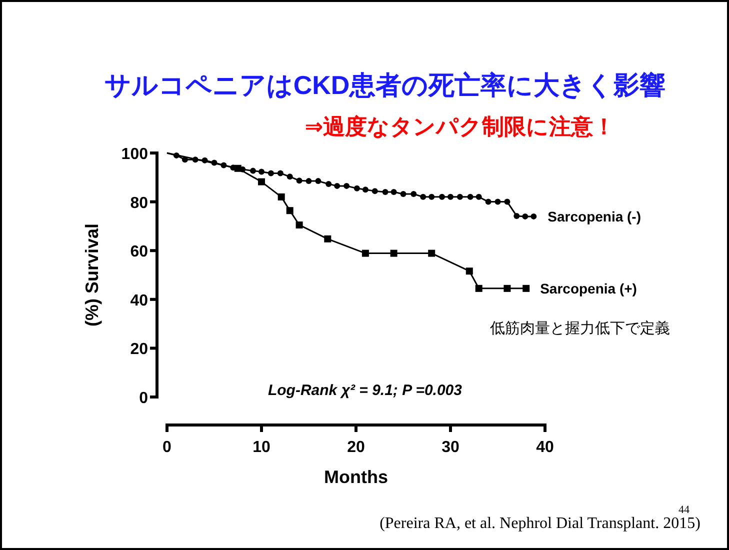  I want to click on y-tick-label: 20, so click(139, 349).